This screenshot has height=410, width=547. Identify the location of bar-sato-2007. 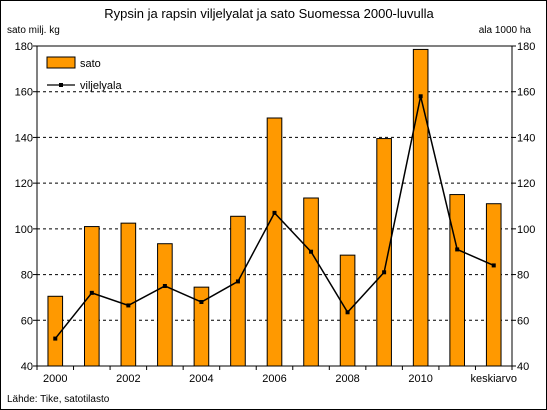
(311, 282).